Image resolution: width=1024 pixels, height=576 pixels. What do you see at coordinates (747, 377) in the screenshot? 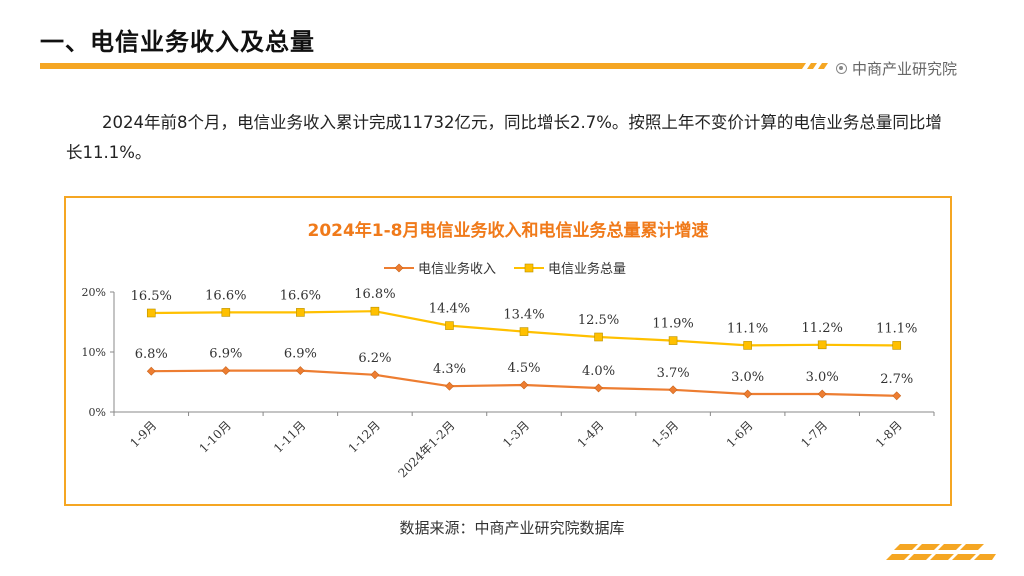
I see `data-label-0-8: 3.0%` at bounding box center [747, 377].